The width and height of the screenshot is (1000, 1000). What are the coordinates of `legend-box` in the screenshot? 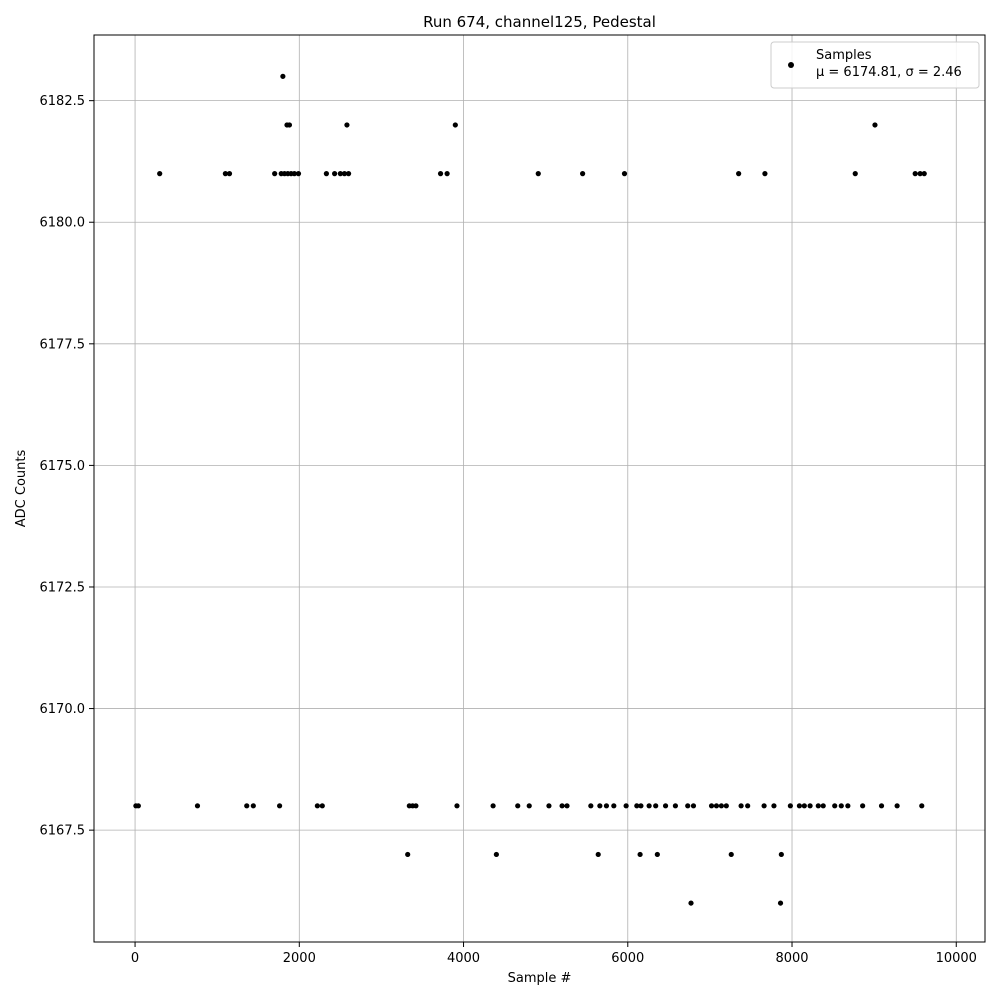 It's located at (875, 65).